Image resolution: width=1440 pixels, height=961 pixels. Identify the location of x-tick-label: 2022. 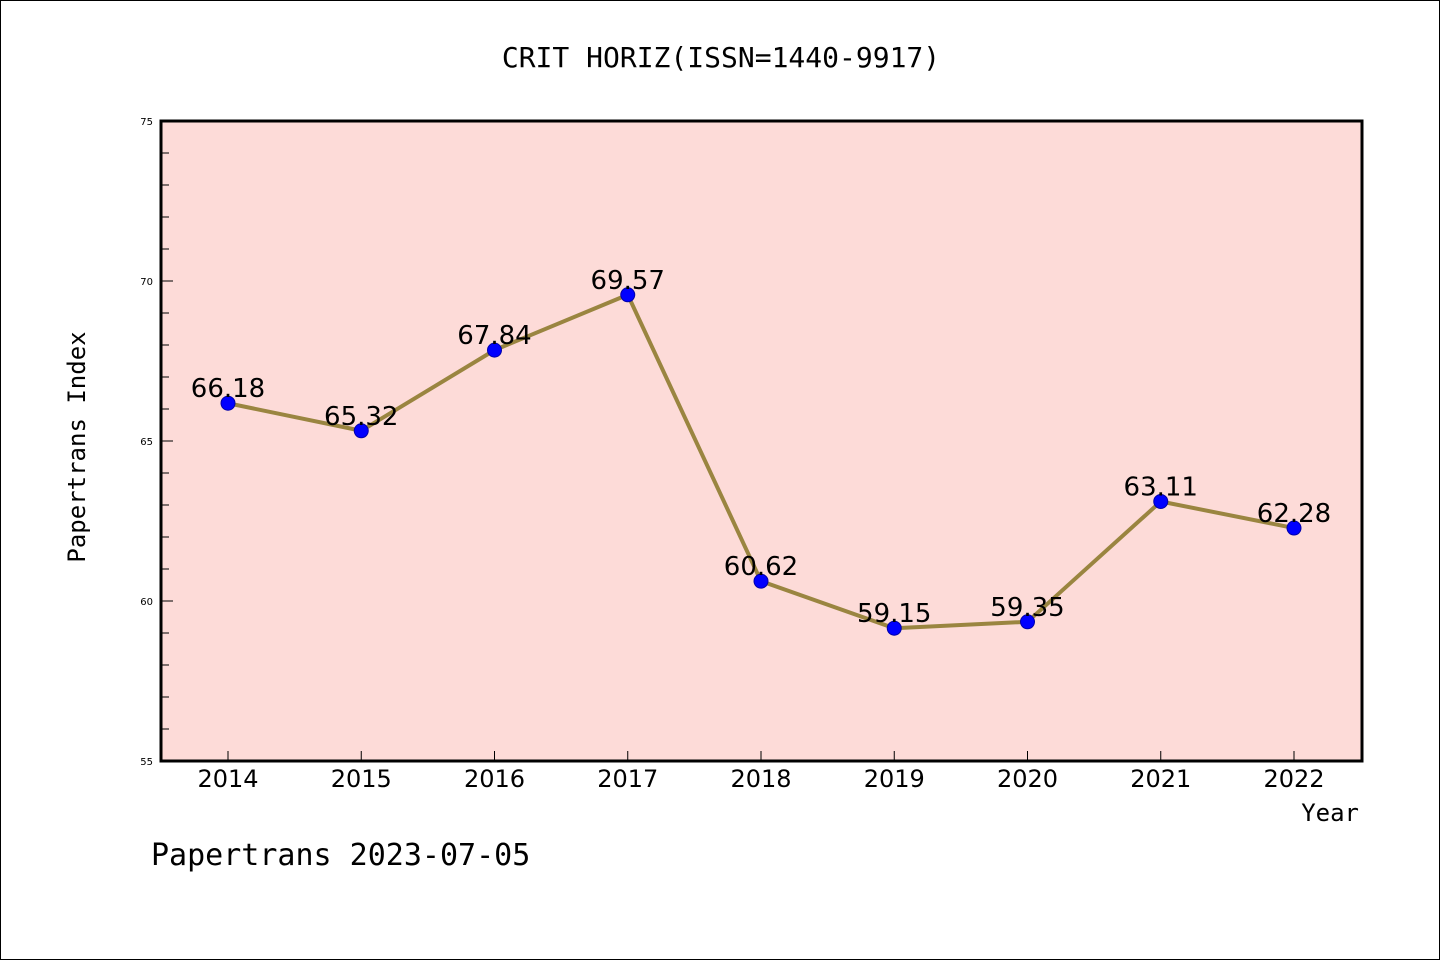
(1293, 779).